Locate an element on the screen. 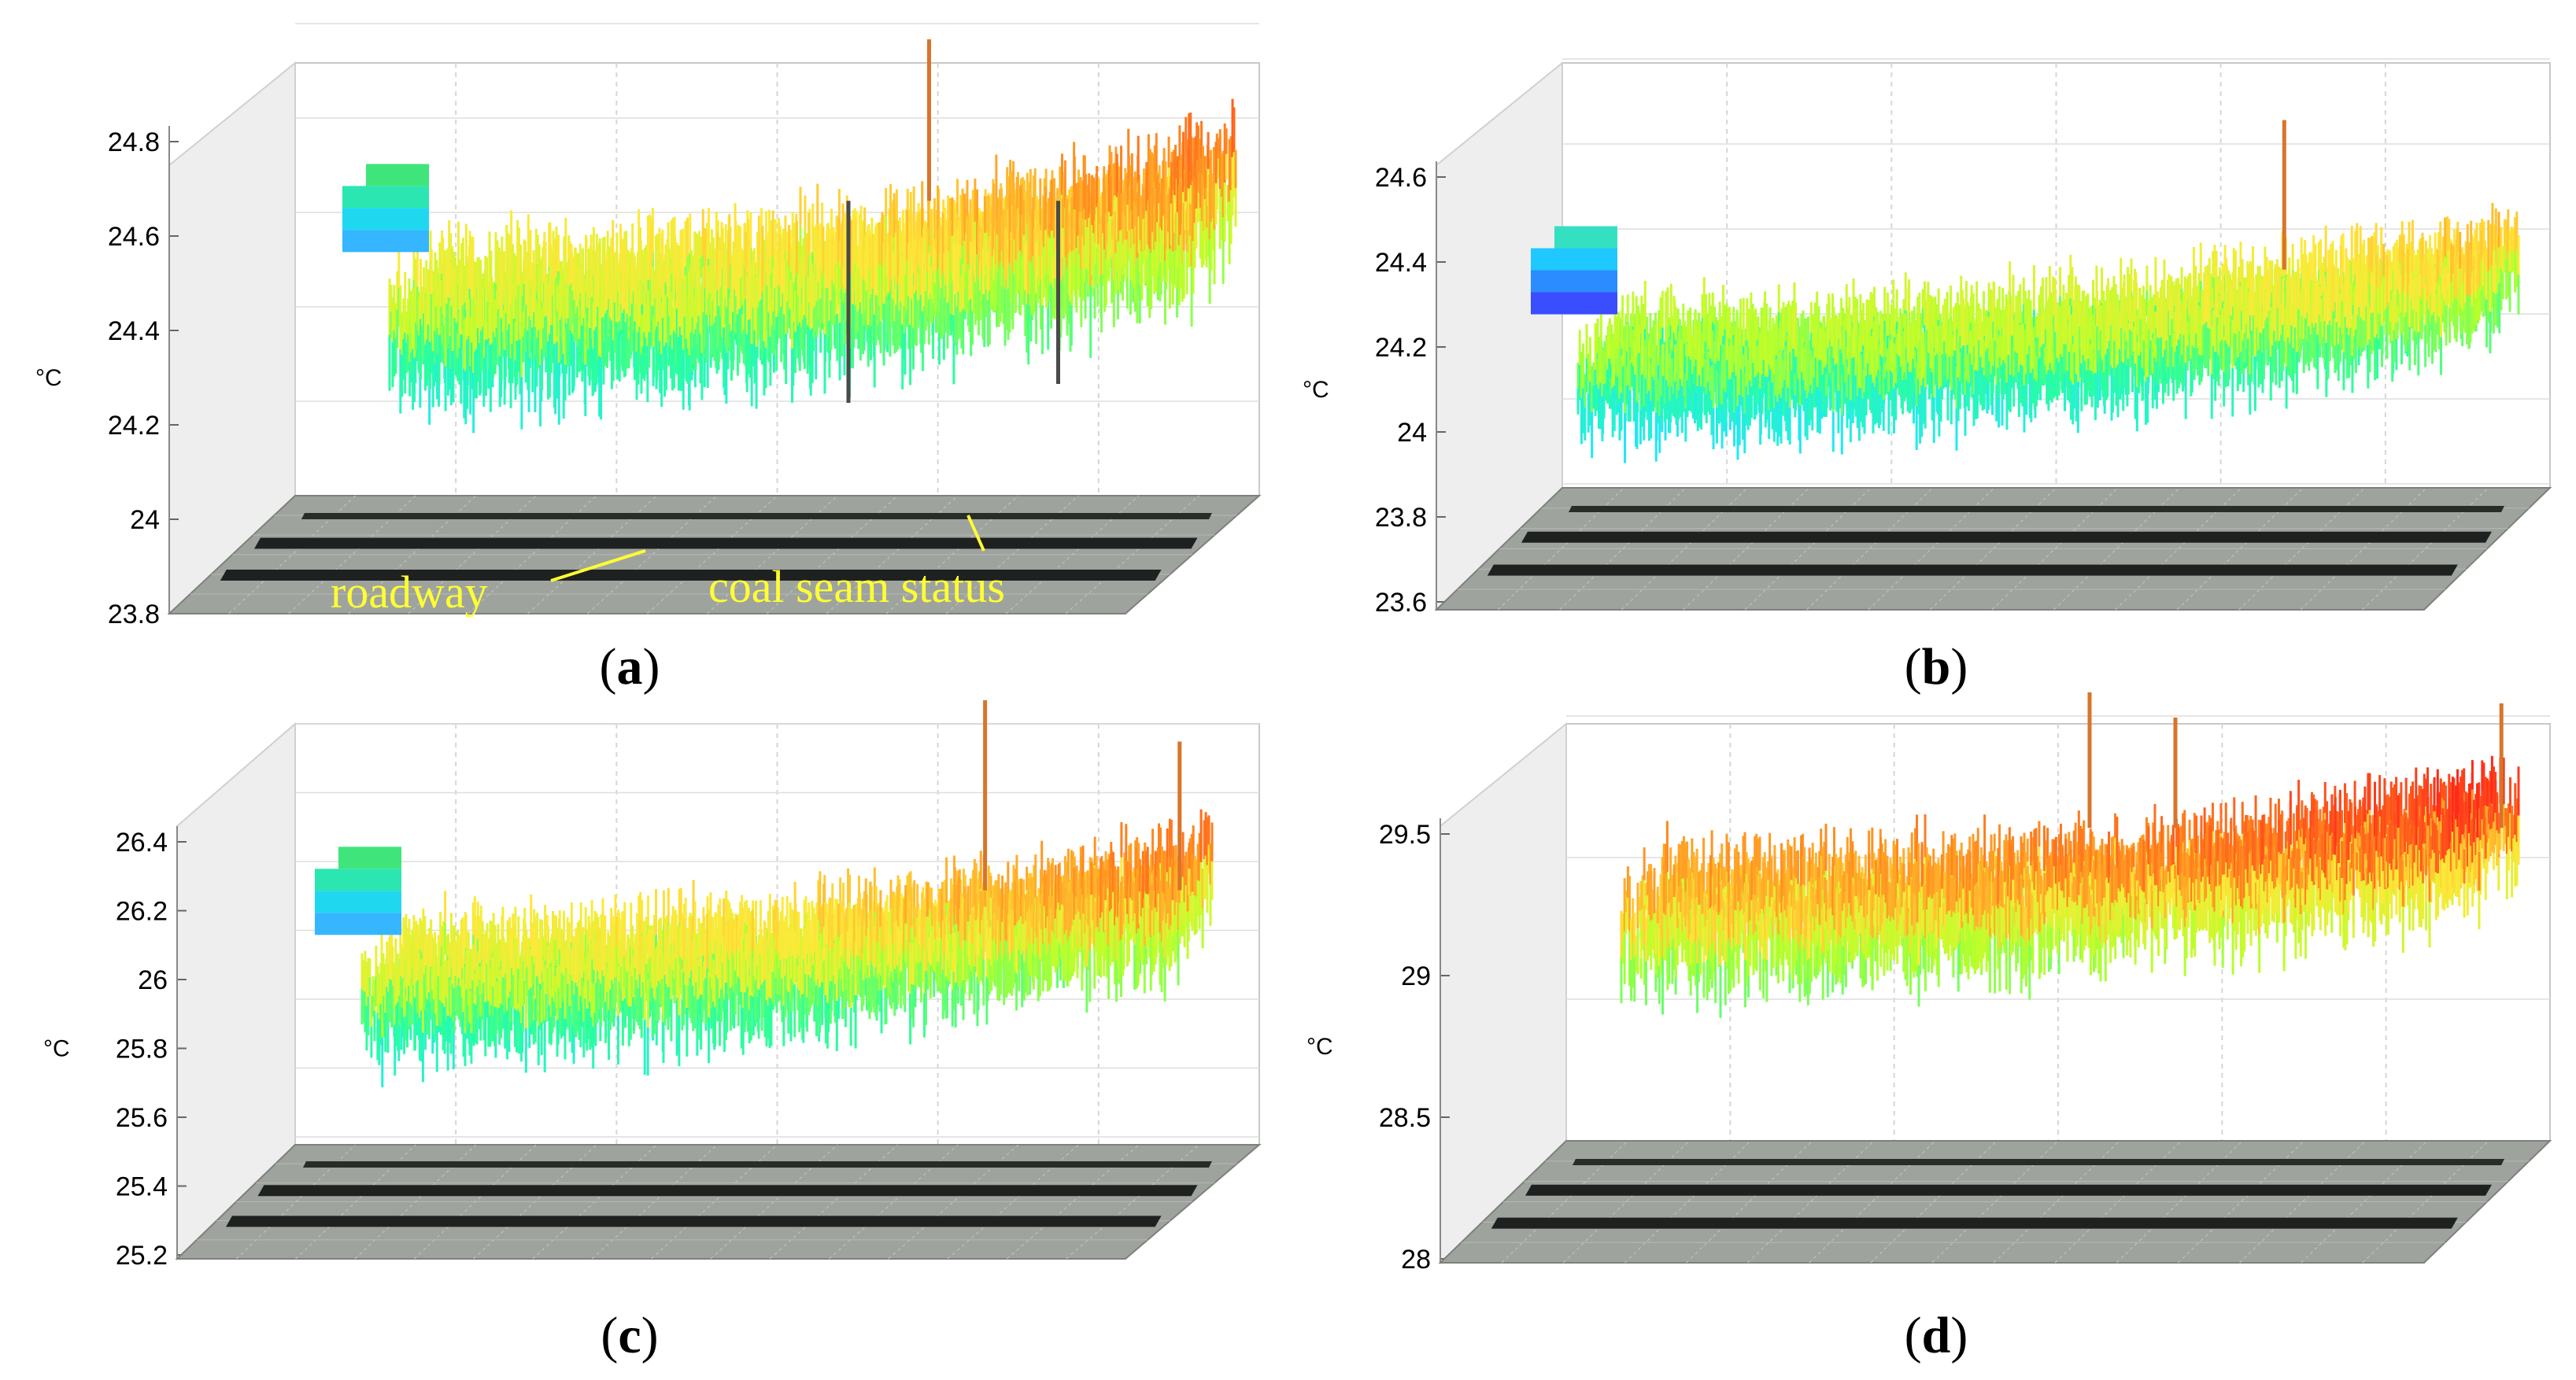 The image size is (2576, 1380). y-tick-label: 23.6 is located at coordinates (1401, 603).